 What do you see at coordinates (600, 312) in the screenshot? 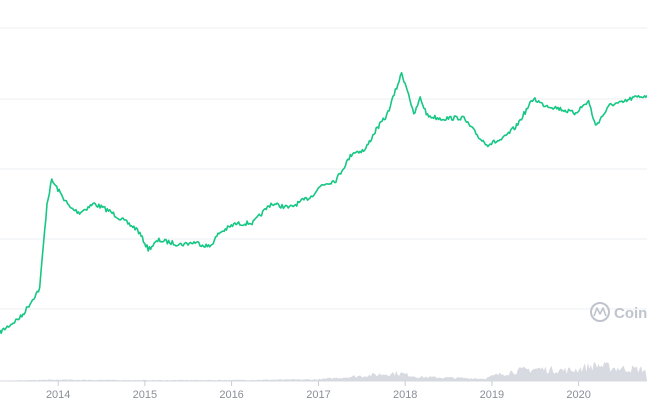
I see `coinmarketcap-logo-icon` at bounding box center [600, 312].